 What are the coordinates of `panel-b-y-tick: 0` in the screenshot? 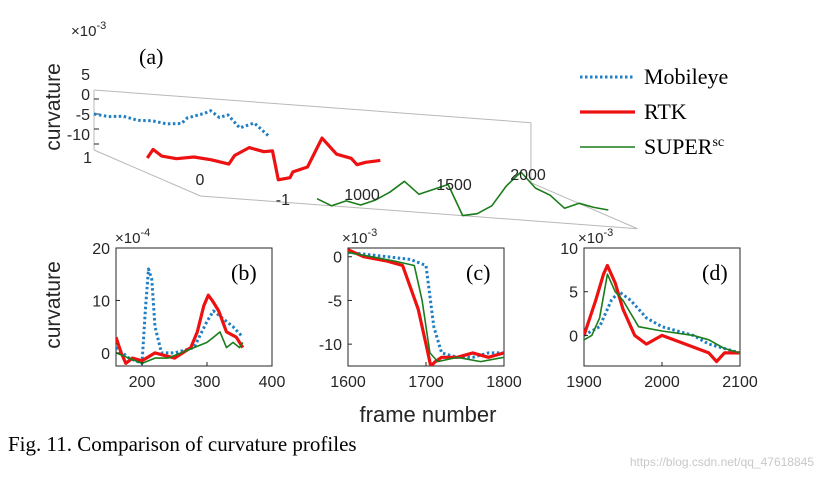 It's located at (105, 354).